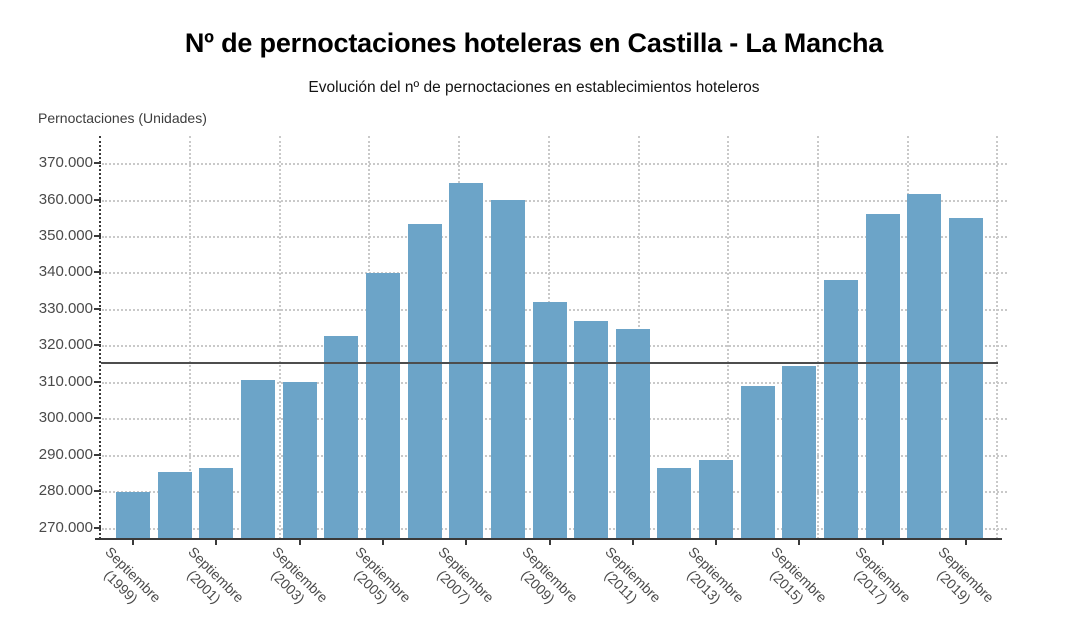 The height and width of the screenshot is (621, 1068). Describe the element at coordinates (549, 420) in the screenshot. I see `bar-septiembre-2009` at that location.